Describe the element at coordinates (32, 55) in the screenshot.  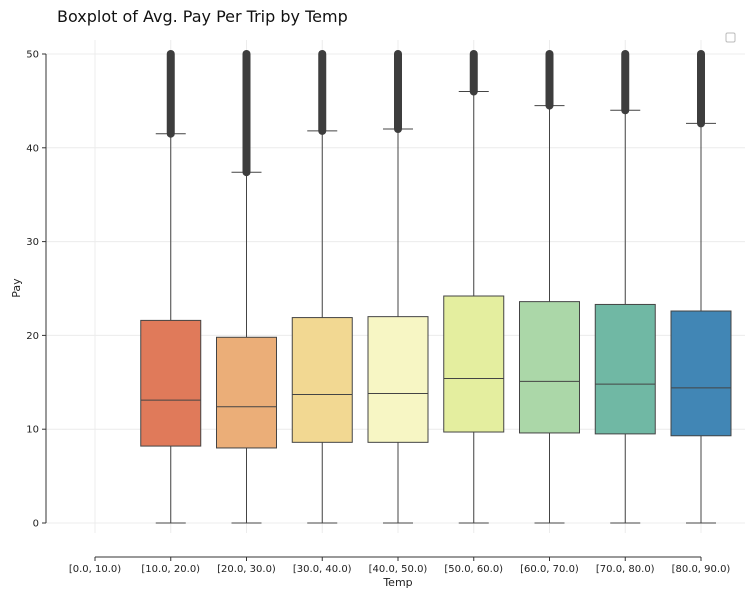
I see `y-tick-label: 50` at that location.